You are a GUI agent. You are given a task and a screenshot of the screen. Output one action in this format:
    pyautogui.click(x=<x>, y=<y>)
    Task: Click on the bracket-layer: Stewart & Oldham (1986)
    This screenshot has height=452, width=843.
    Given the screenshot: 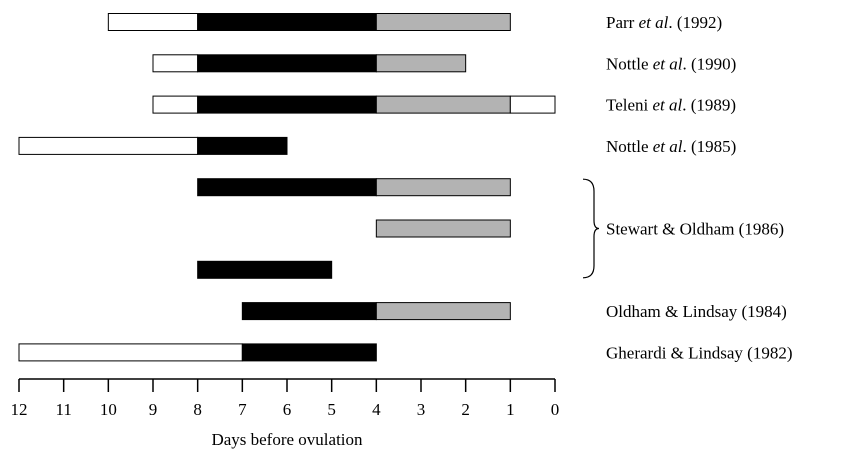 What is the action you would take?
    pyautogui.click(x=683, y=228)
    